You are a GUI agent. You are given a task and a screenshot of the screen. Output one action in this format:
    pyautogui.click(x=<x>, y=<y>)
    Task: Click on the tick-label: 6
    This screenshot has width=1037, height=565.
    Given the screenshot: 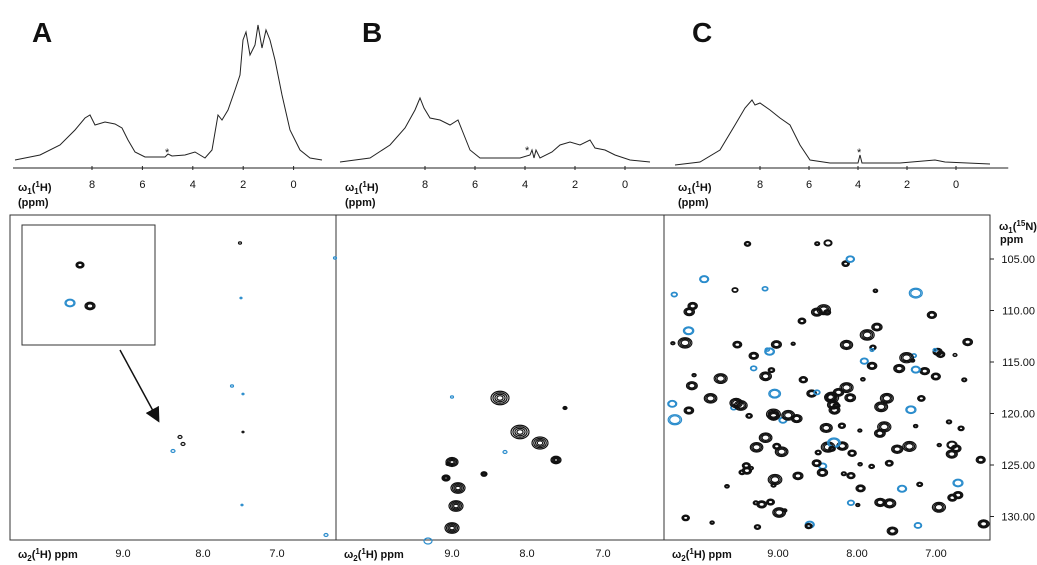 What is the action you would take?
    pyautogui.click(x=475, y=185)
    